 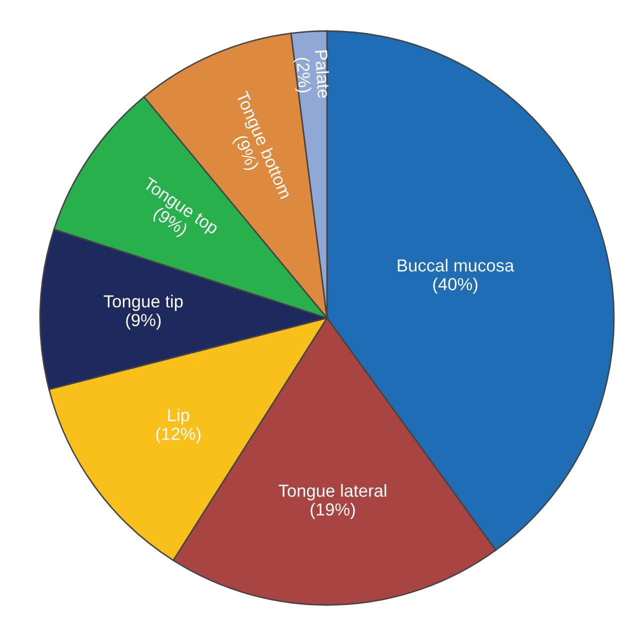 What do you see at coordinates (332, 511) in the screenshot?
I see `data-label: (19%)` at bounding box center [332, 511].